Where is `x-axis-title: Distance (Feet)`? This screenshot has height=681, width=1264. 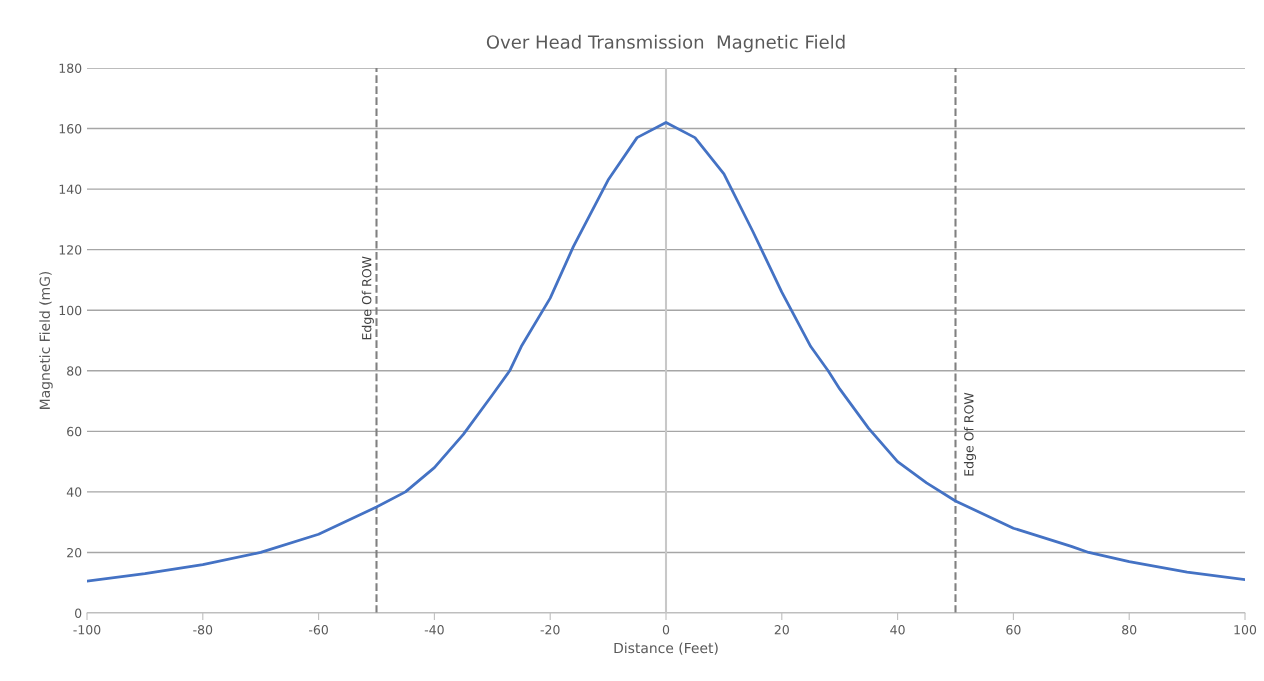 x-axis-title: Distance (Feet) is located at coordinates (666, 648).